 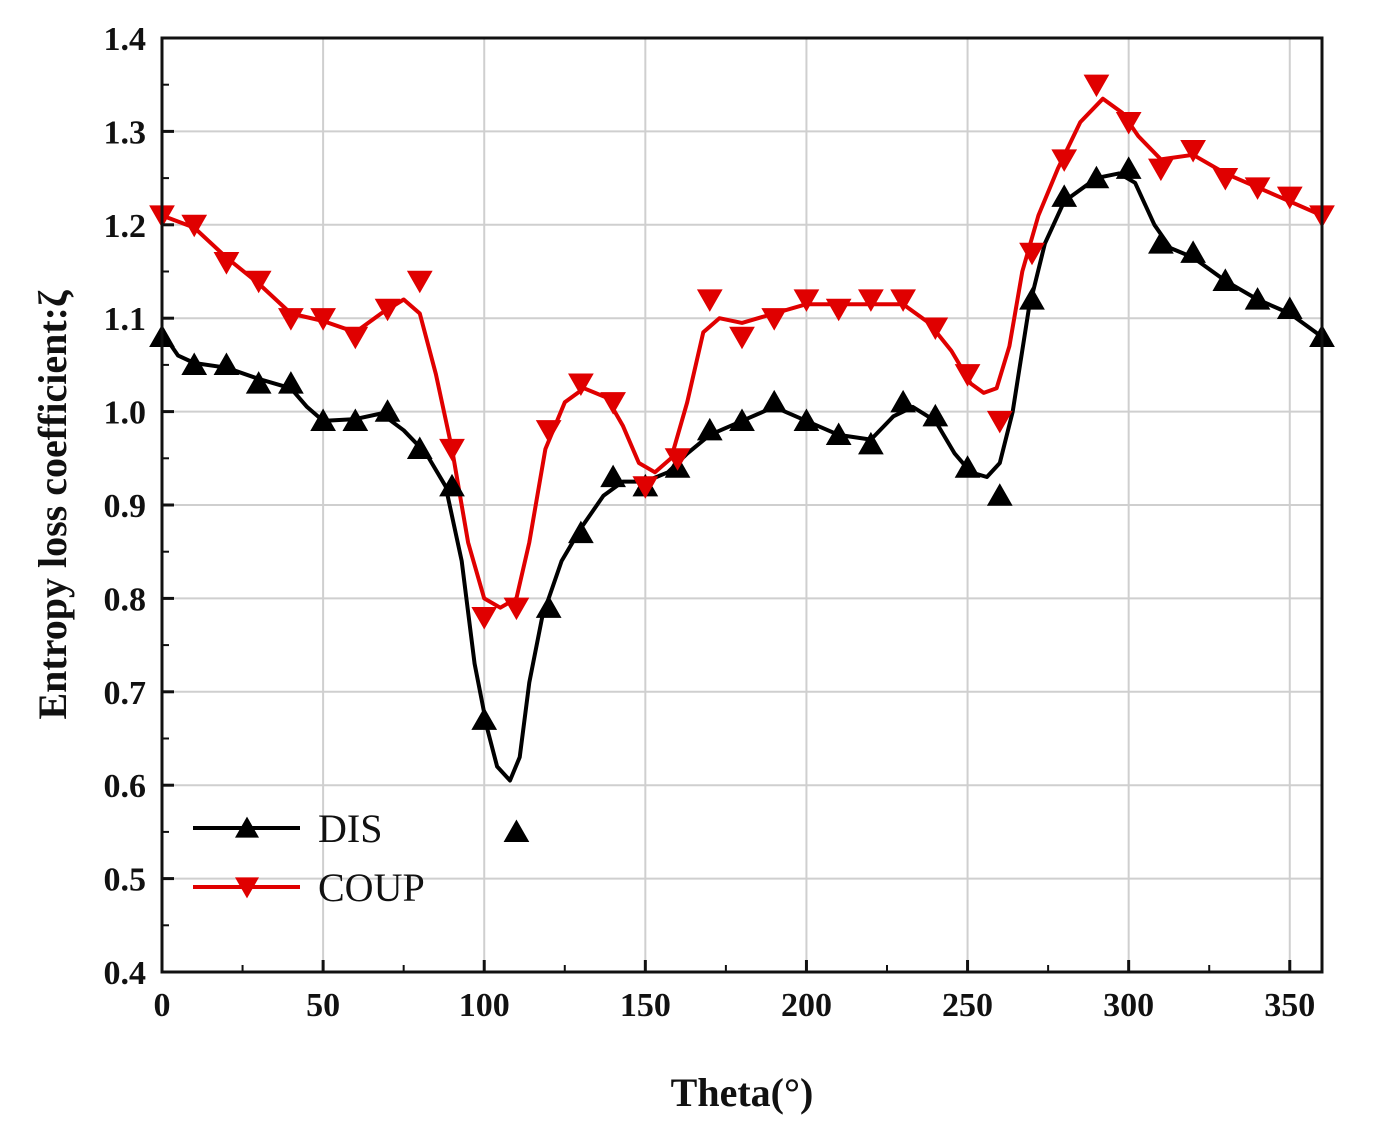 I want to click on legend-label-dis: DIS, so click(x=350, y=828).